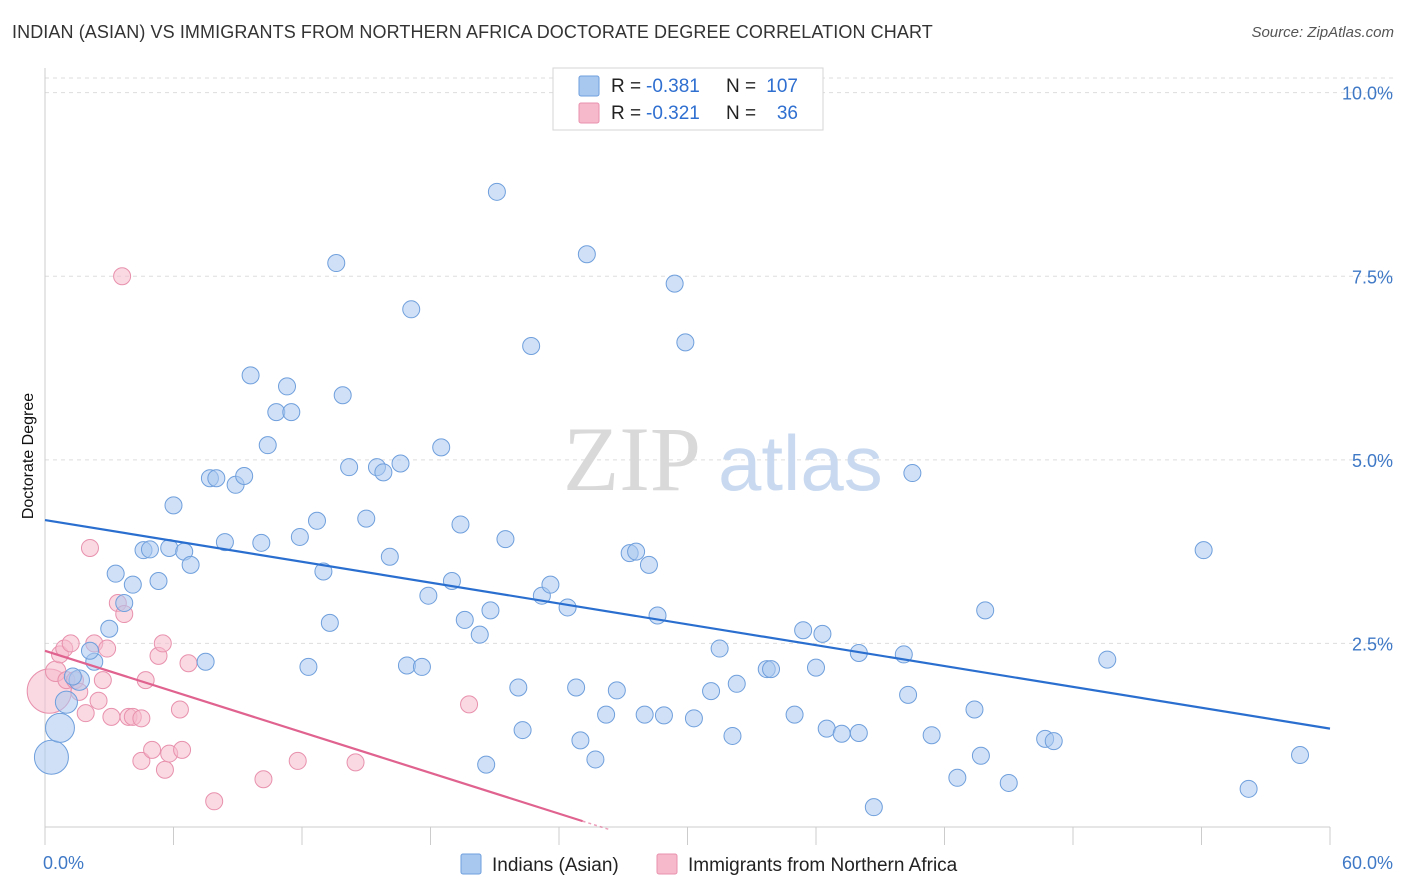 This screenshot has width=1406, height=892. I want to click on x-tick-labels: 0.0% 60.0%, so click(718, 863).